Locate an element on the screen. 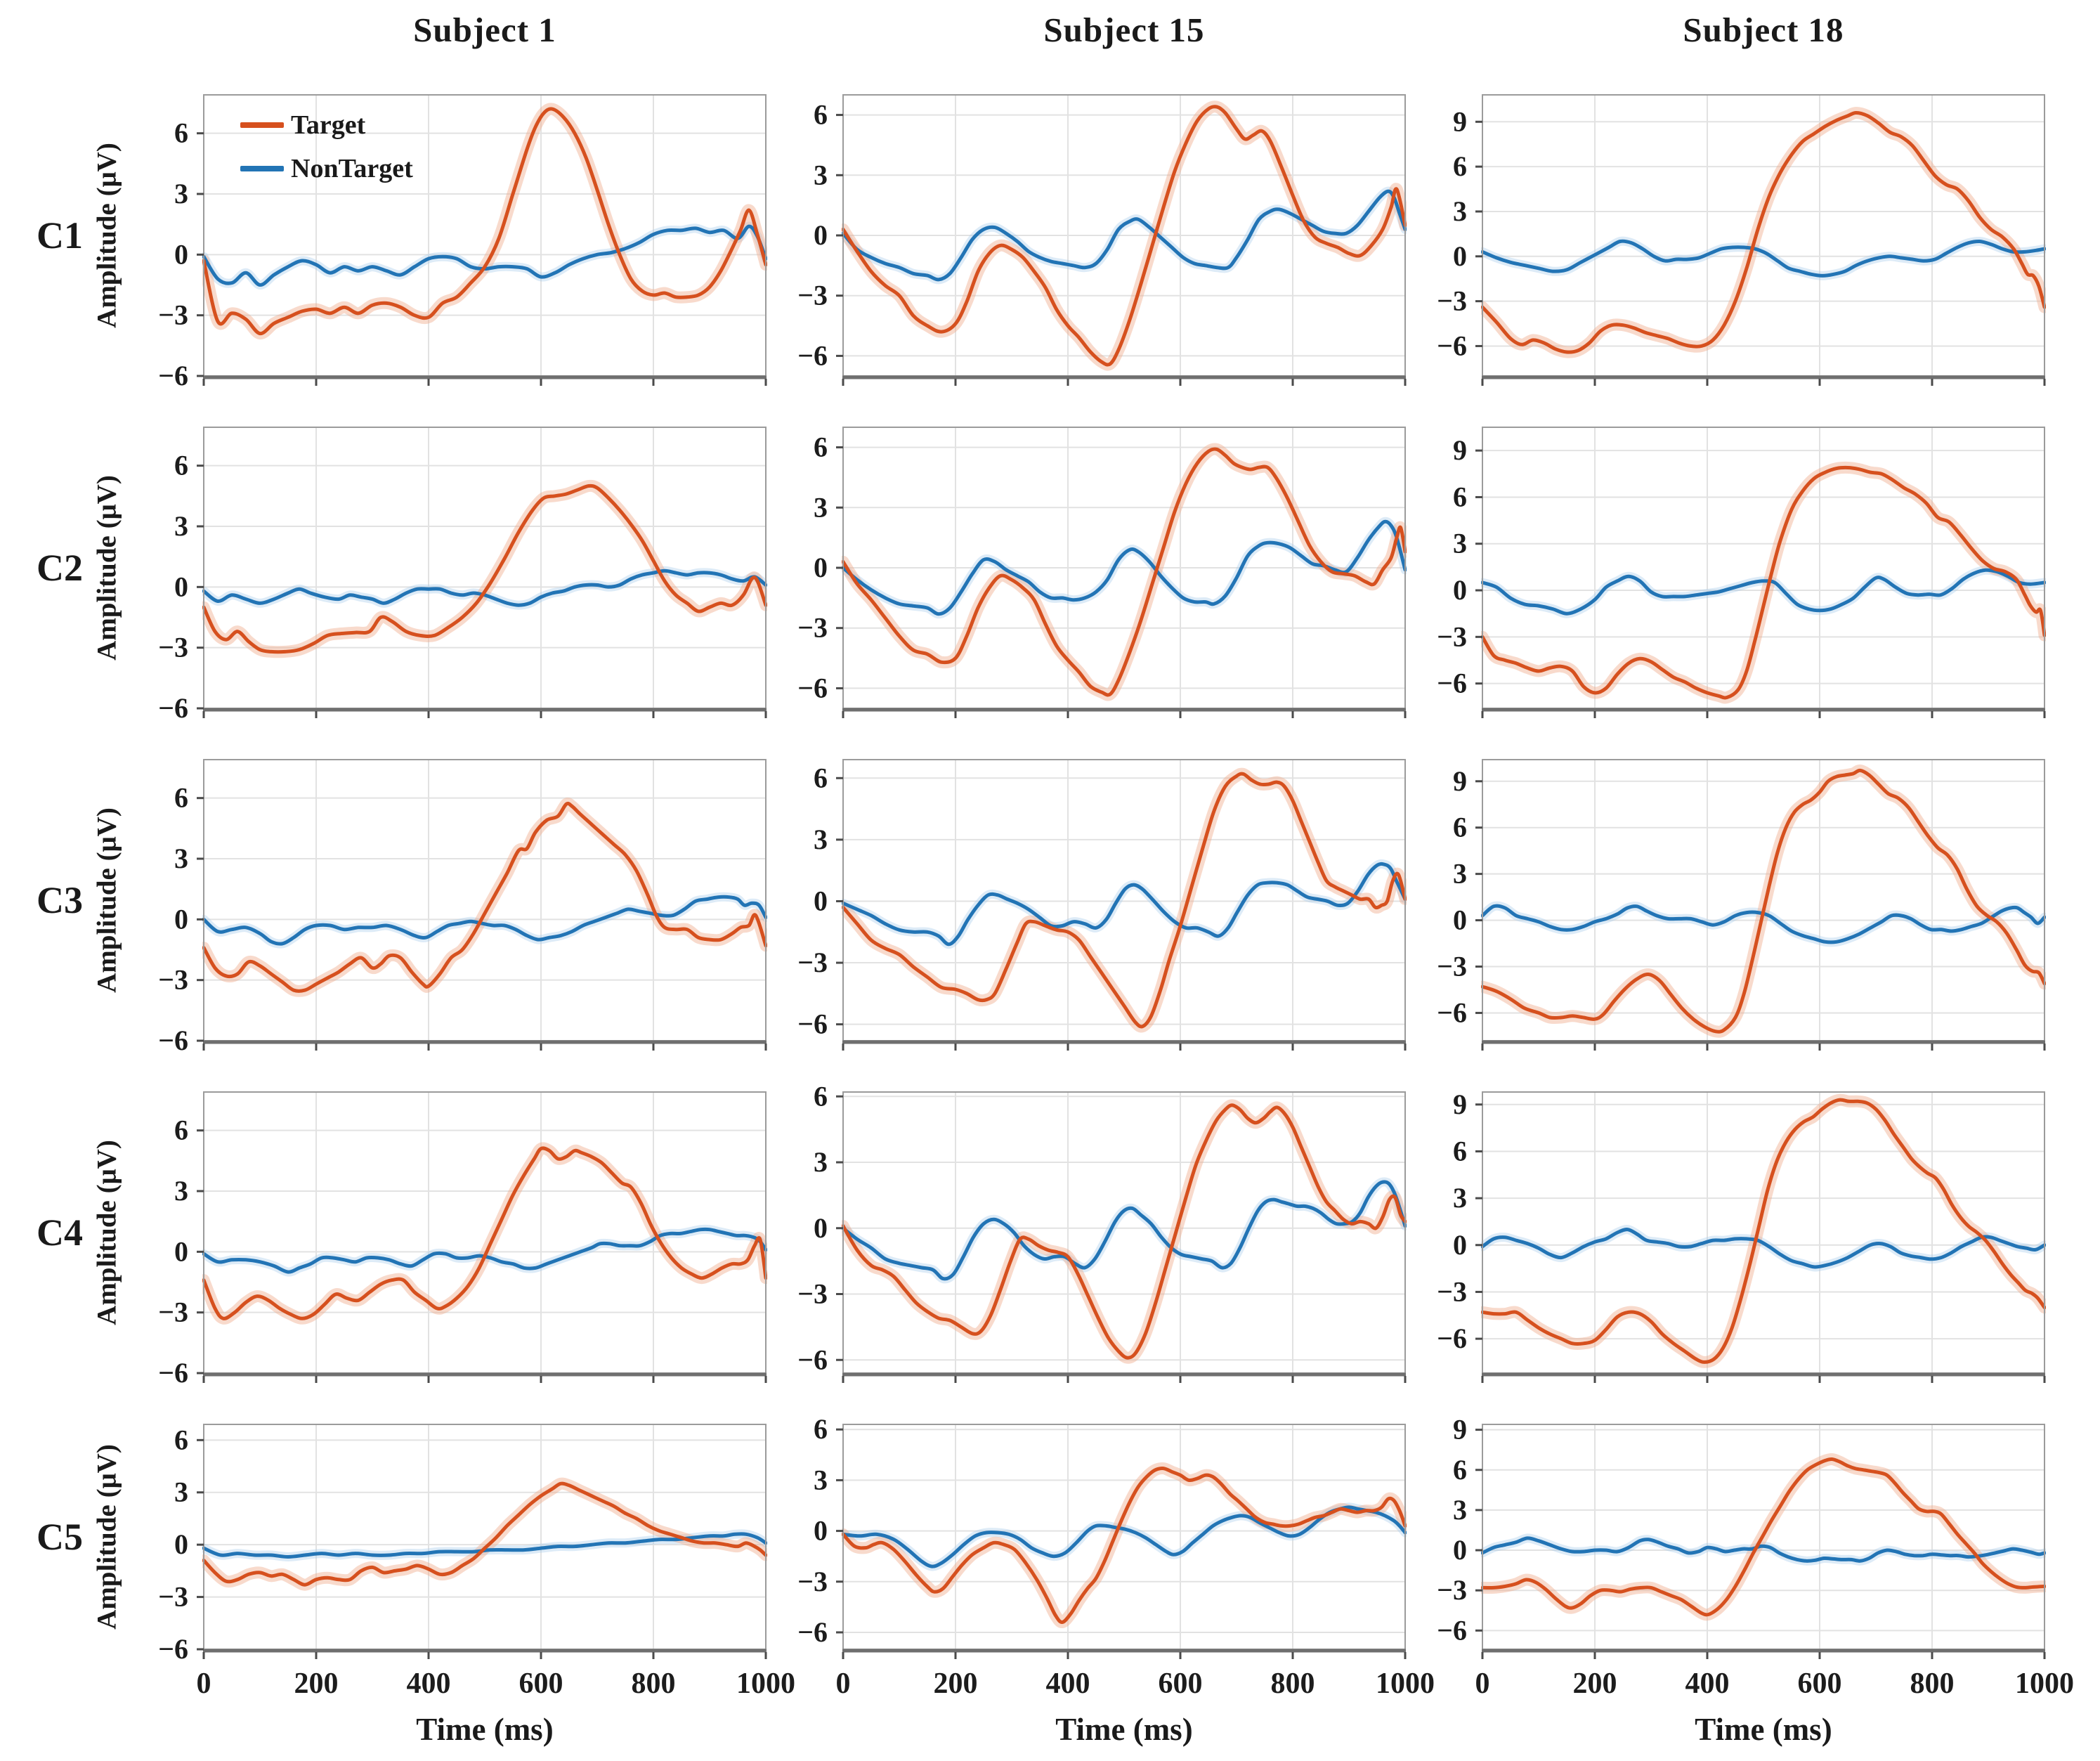 This screenshot has height=1761, width=2100. plot-panel-c3-subject15: 6 3 0 −3 −6 is located at coordinates (1087, 902).